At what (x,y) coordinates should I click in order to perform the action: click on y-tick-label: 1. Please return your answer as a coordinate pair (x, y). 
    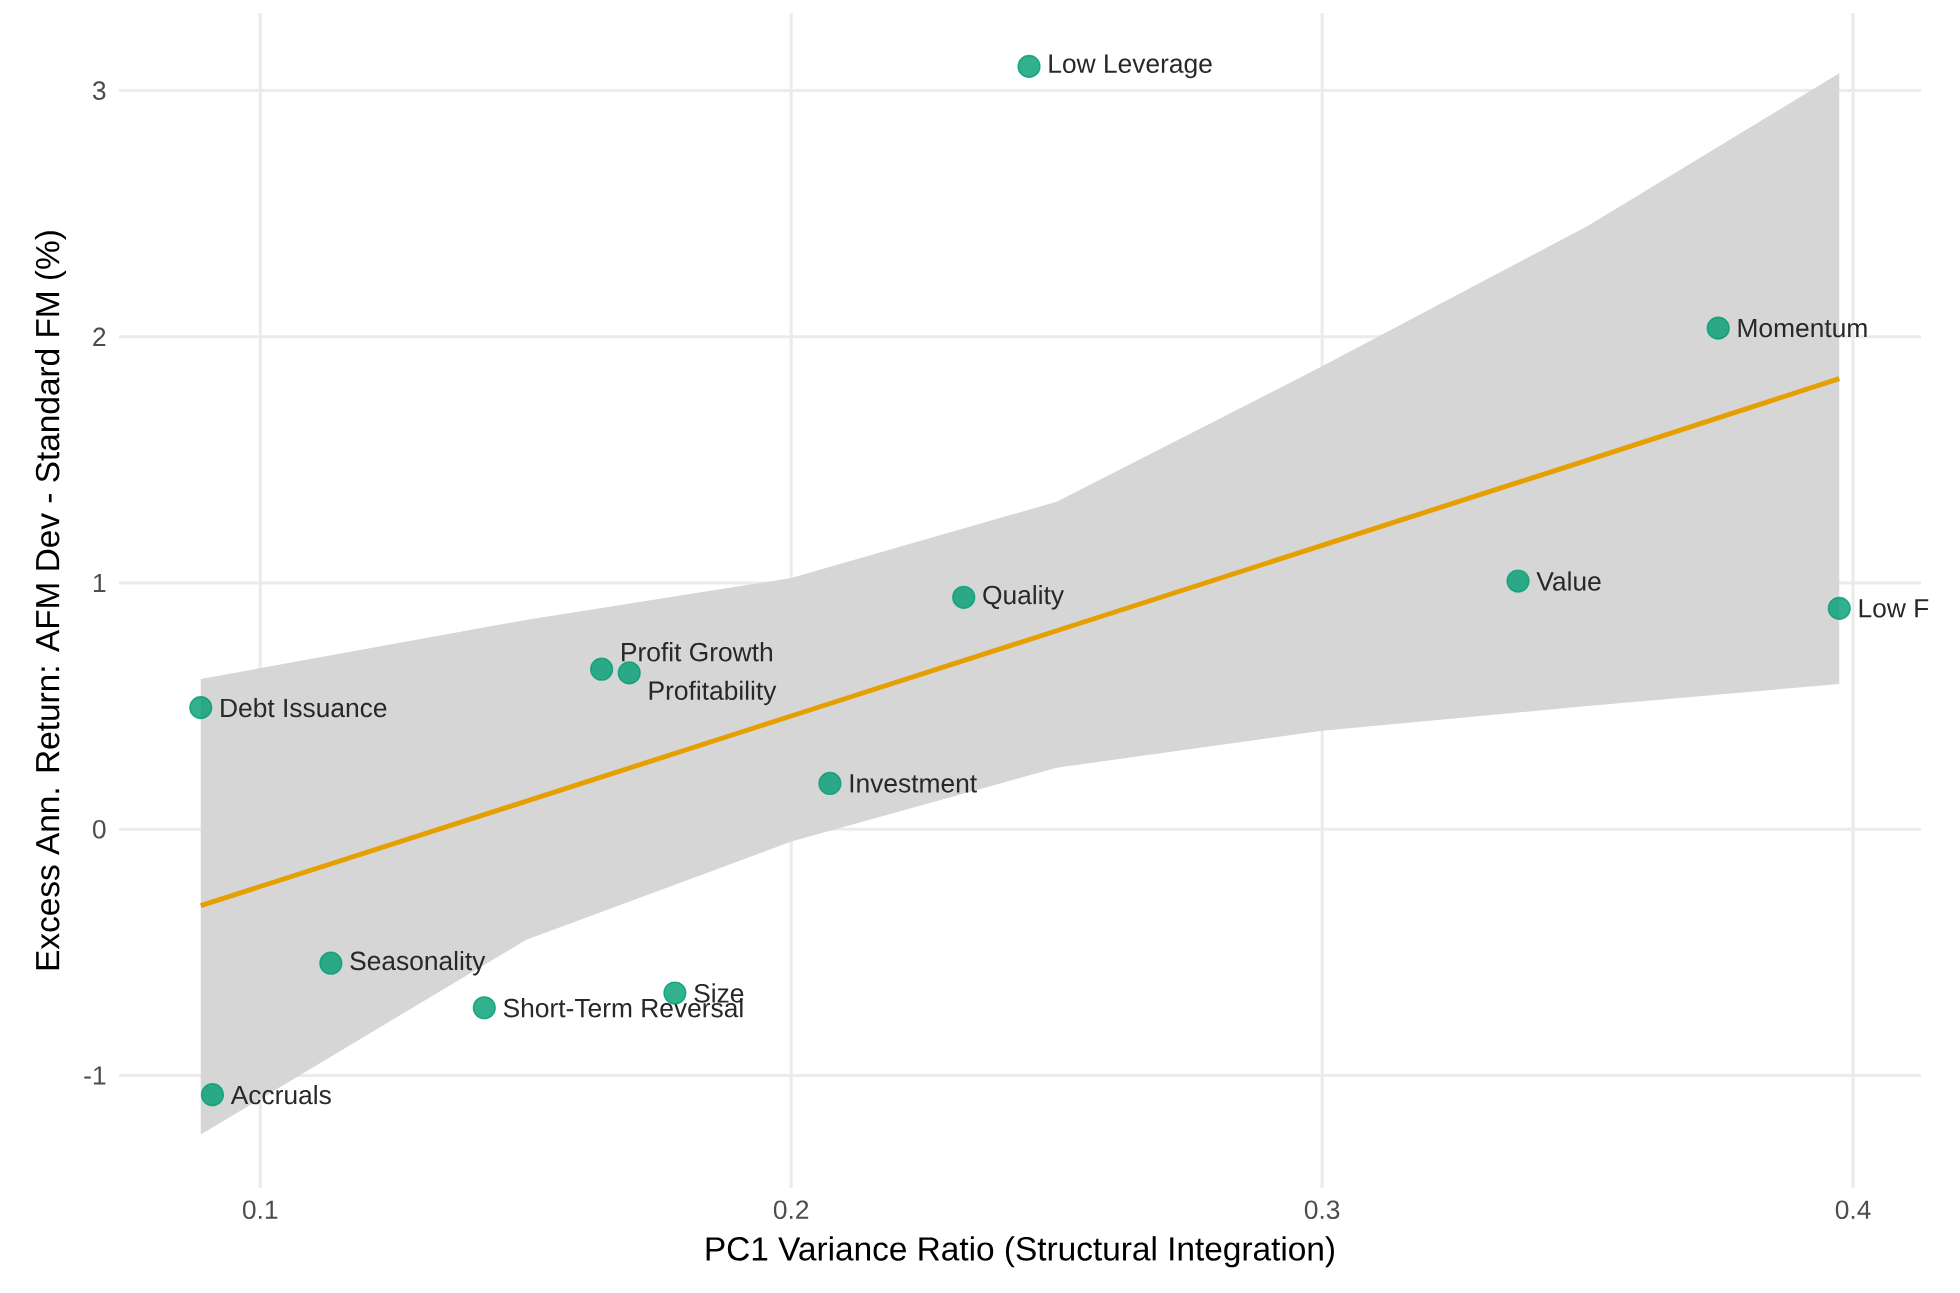
    Looking at the image, I should click on (99, 583).